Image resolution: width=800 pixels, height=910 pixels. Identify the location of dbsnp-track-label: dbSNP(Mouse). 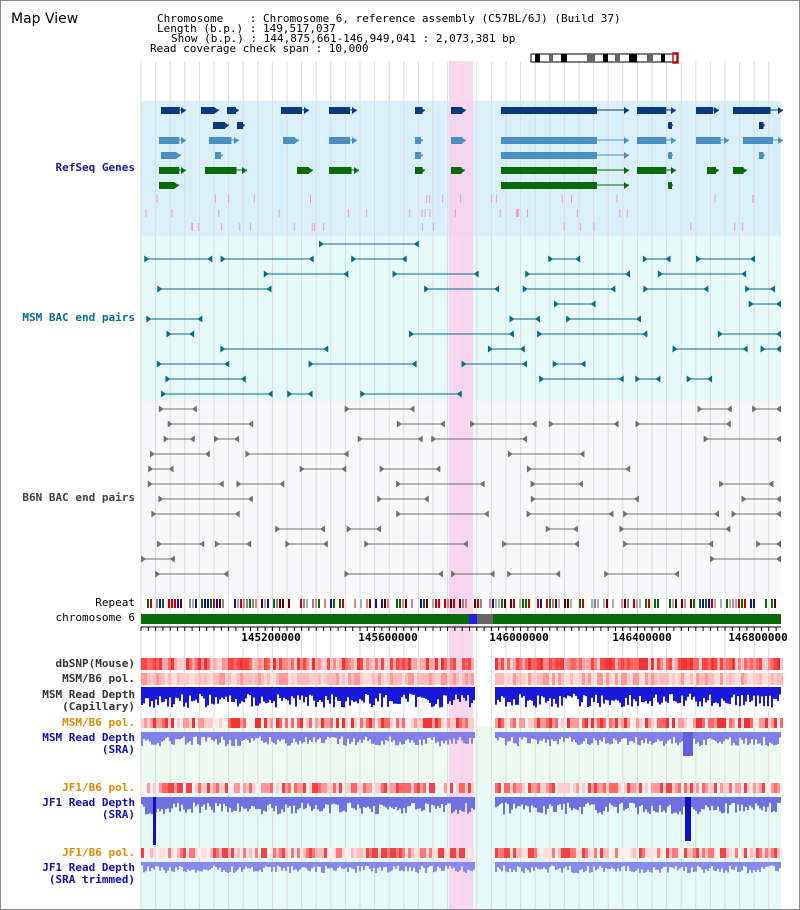
(95, 663).